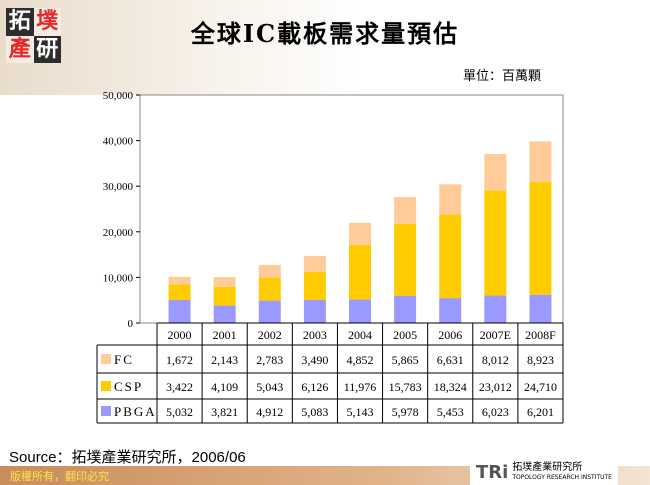 This screenshot has height=485, width=650. What do you see at coordinates (269, 412) in the screenshot?
I see `data-label: 4,912` at bounding box center [269, 412].